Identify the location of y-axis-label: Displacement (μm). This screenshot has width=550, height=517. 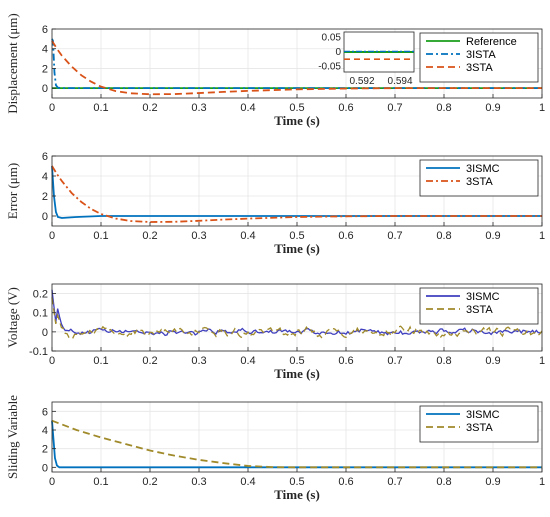
(12, 63).